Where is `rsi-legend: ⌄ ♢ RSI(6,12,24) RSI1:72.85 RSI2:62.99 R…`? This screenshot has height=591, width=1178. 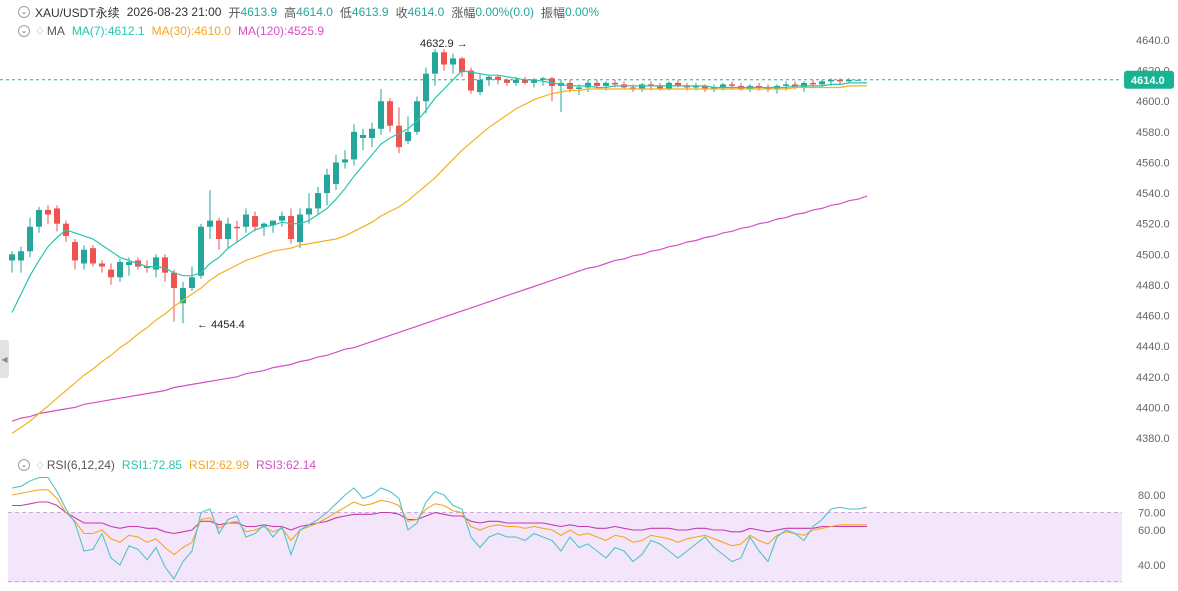
rsi-legend: ⌄ ♢ RSI(6,12,24) RSI1:72.85 RSI2:62.99 R… is located at coordinates (158, 465).